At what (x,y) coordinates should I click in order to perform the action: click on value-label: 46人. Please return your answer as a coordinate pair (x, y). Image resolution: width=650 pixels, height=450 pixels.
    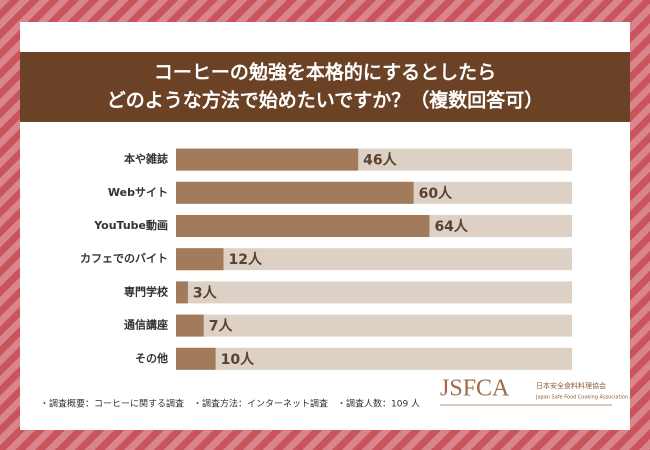
    Looking at the image, I should click on (380, 160).